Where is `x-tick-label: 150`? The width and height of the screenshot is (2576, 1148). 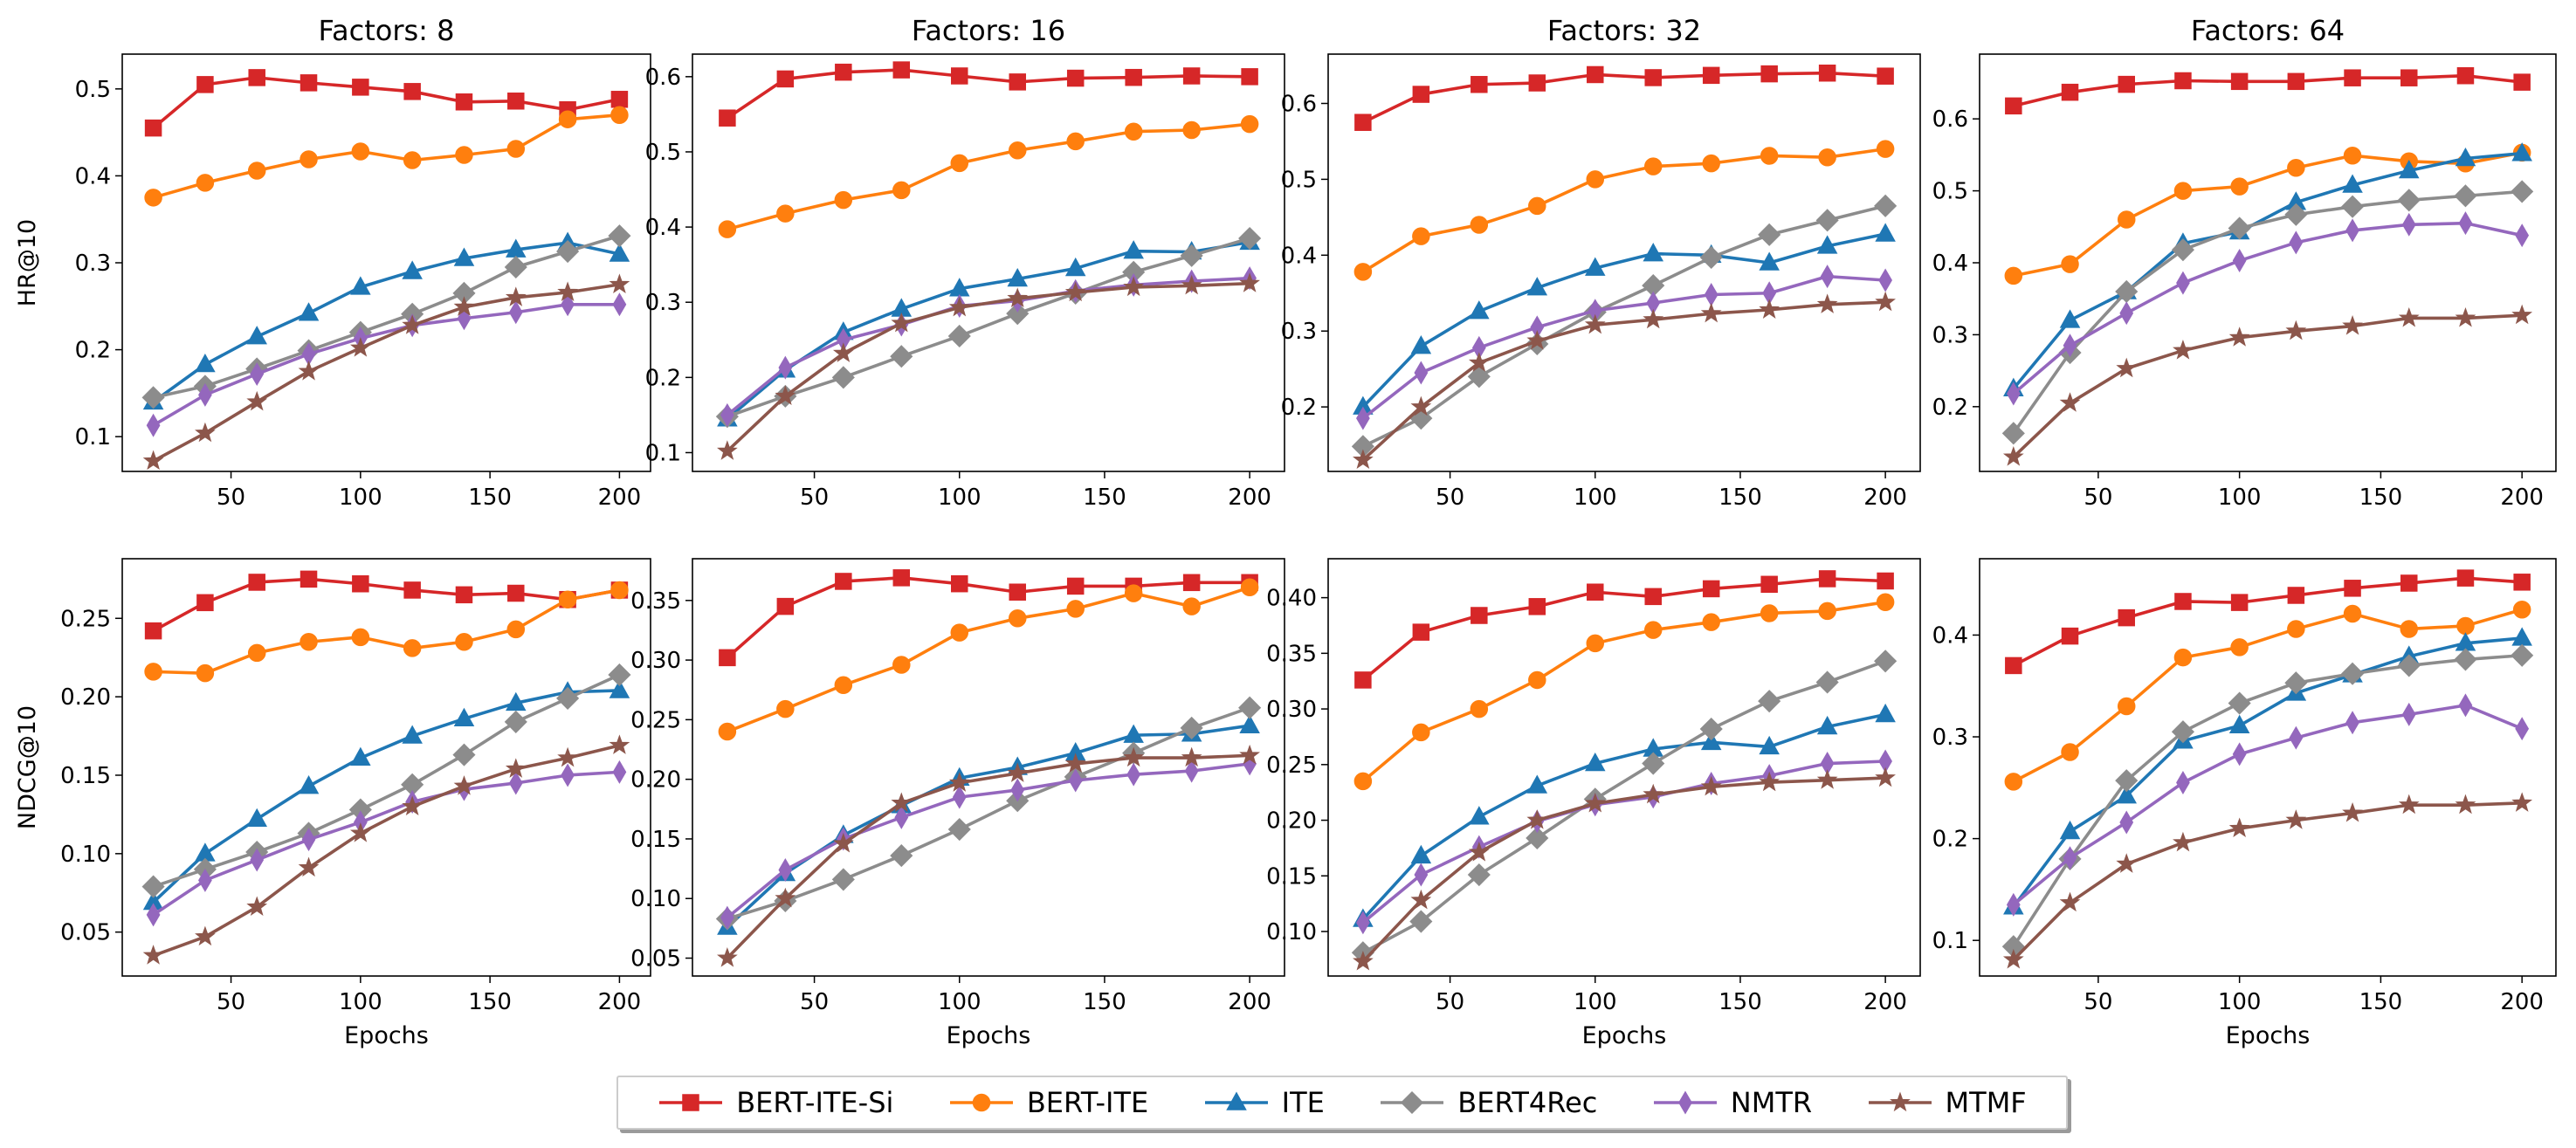
x-tick-label: 150 is located at coordinates (1740, 498).